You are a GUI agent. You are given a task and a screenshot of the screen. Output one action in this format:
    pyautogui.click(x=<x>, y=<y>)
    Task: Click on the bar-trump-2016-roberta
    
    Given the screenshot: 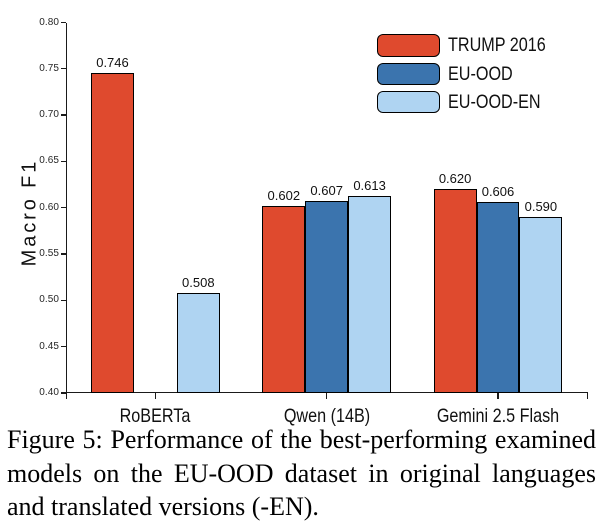 What is the action you would take?
    pyautogui.click(x=112, y=232)
    